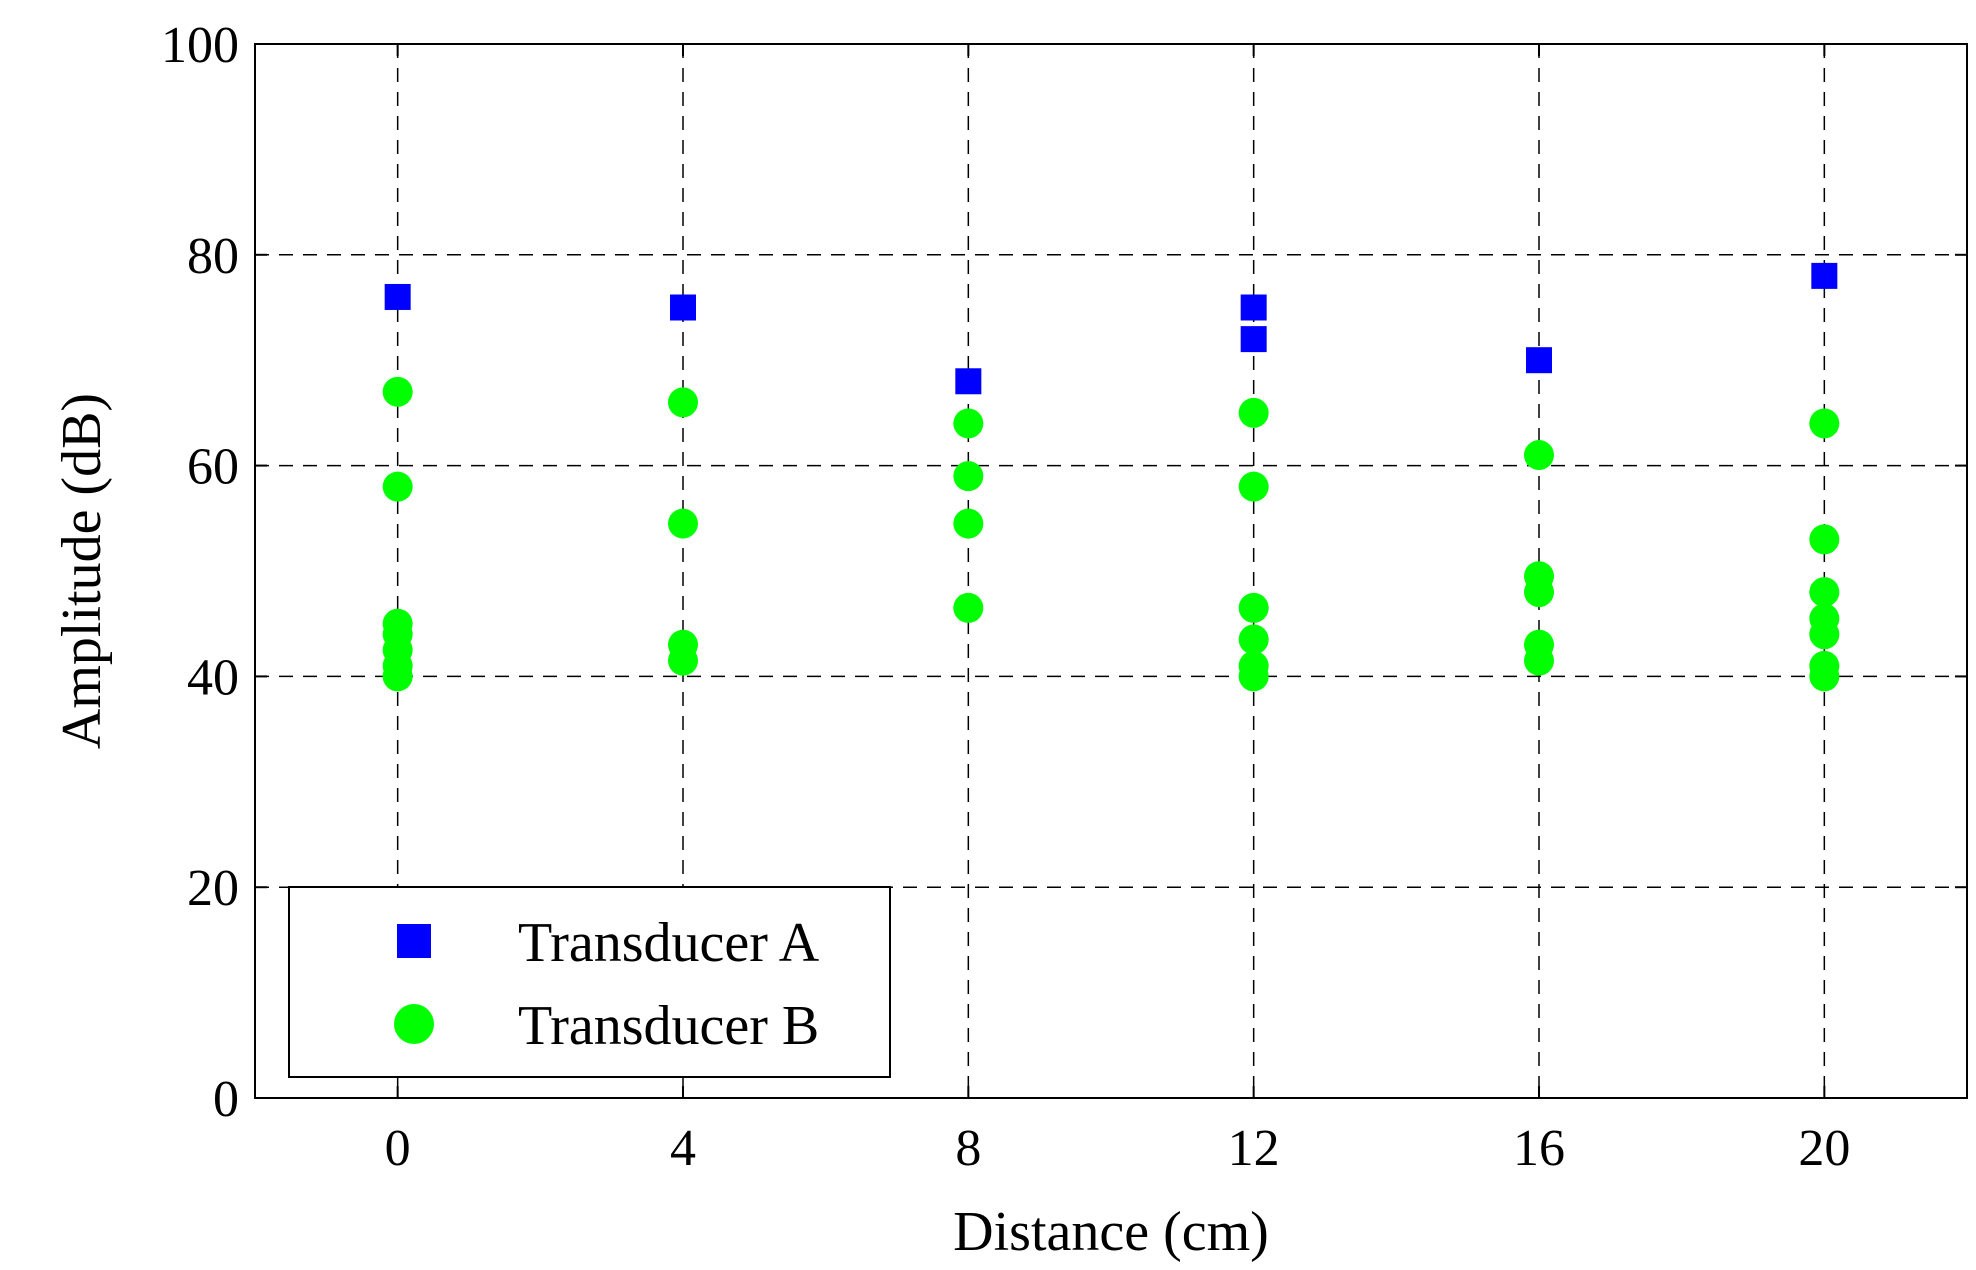  I want to click on x-tick-label: 4, so click(683, 1148).